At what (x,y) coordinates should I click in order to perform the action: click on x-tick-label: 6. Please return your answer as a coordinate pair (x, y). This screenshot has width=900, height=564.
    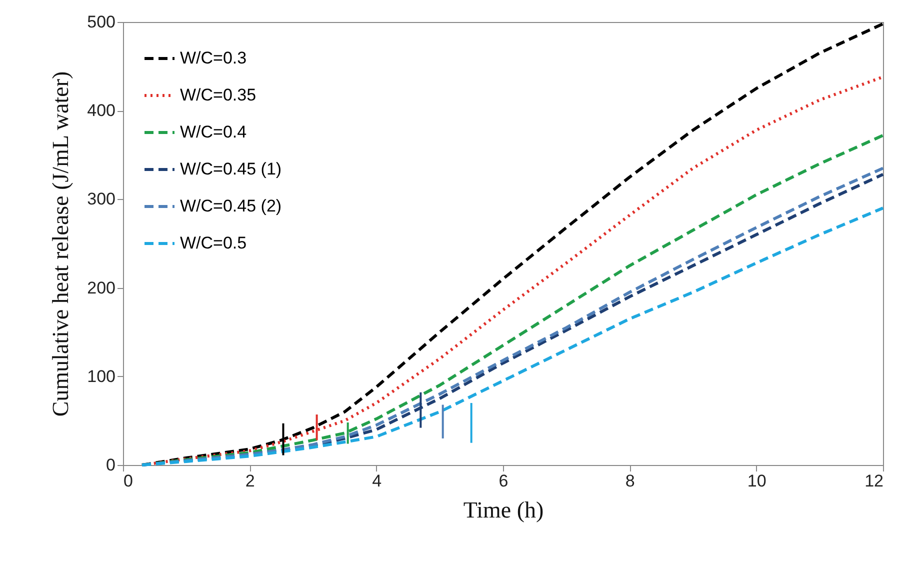
    Looking at the image, I should click on (503, 481).